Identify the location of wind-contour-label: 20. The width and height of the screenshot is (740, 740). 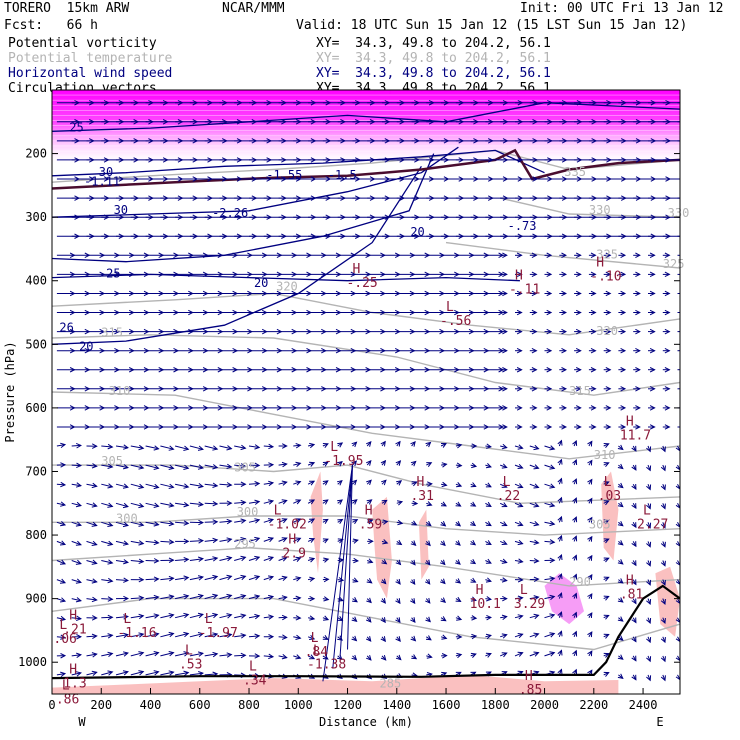
(261, 283).